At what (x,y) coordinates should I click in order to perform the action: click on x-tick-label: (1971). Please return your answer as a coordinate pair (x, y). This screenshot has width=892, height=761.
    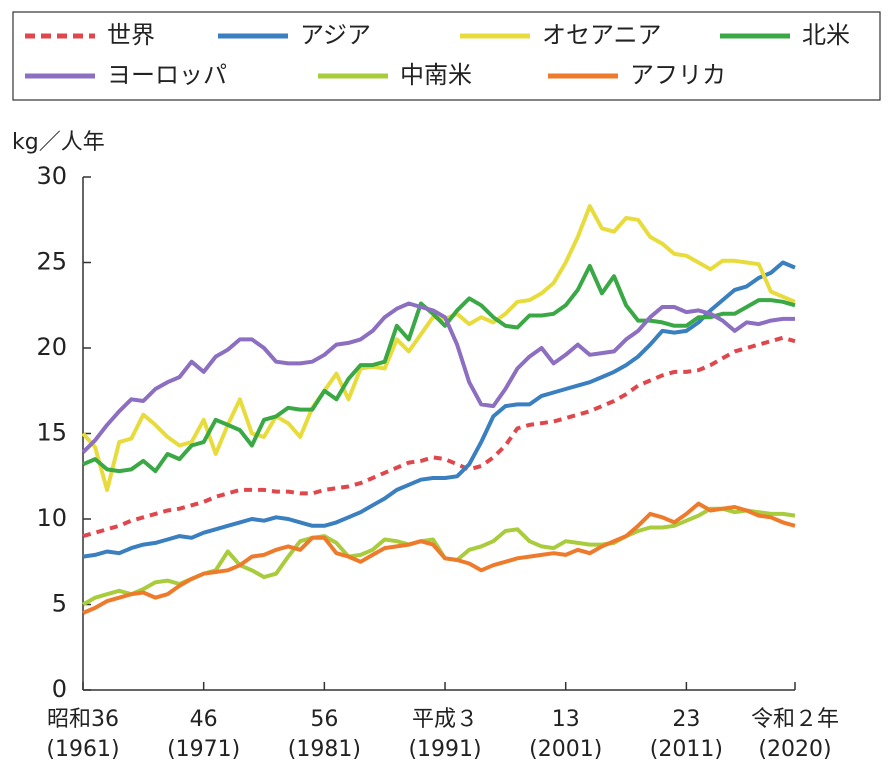
    Looking at the image, I should click on (203, 749).